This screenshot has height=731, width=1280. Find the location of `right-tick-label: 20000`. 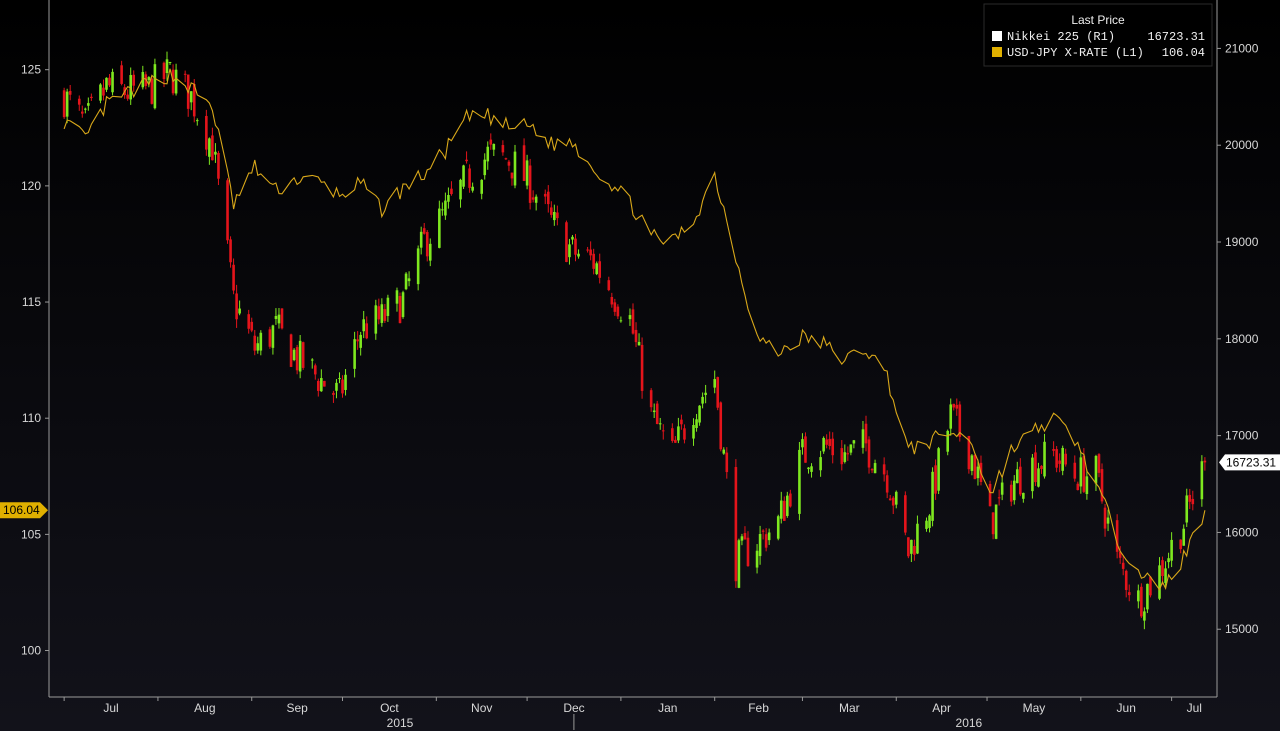

right-tick-label: 20000 is located at coordinates (1242, 145).